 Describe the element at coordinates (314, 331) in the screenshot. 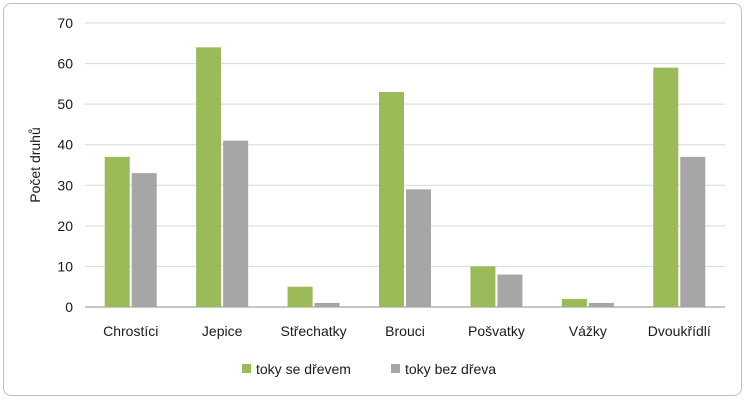

I see `x-tick-label: Střechatky` at that location.